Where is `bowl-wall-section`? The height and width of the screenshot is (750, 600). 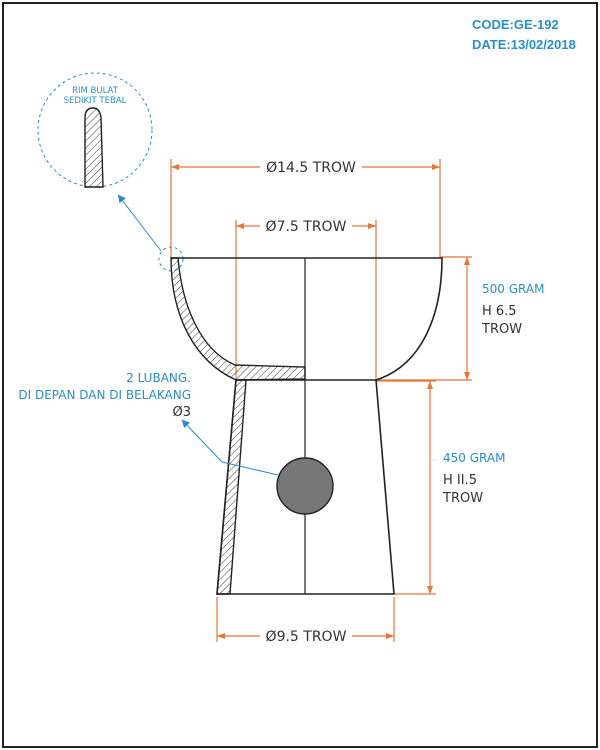
bowl-wall-section is located at coordinates (238, 319).